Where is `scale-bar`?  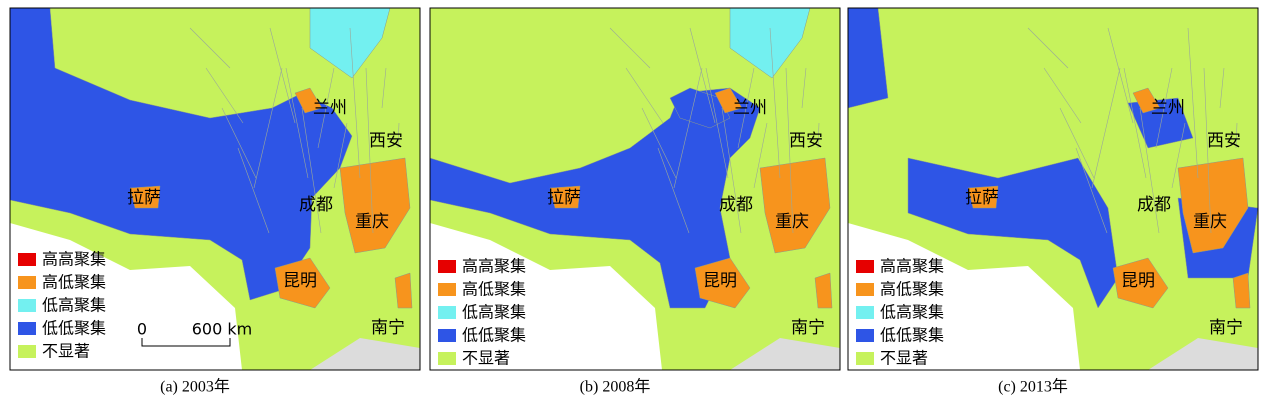 scale-bar is located at coordinates (186, 342).